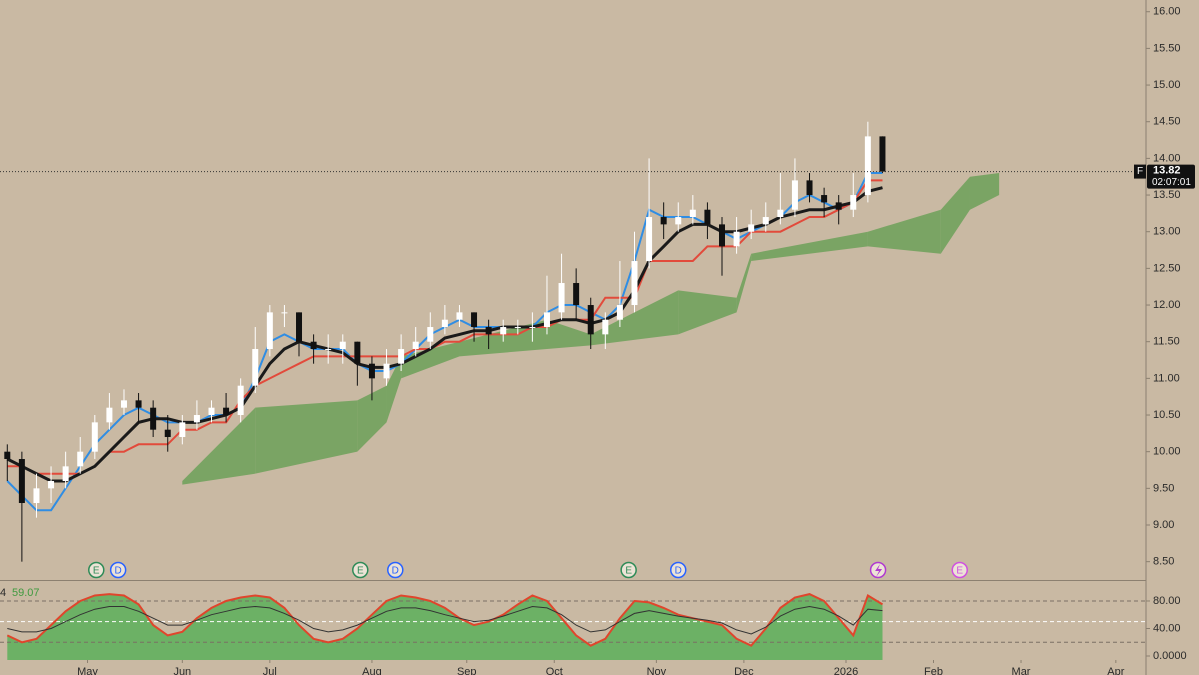  What do you see at coordinates (744, 670) in the screenshot?
I see `x-tick-label: Dec` at bounding box center [744, 670].